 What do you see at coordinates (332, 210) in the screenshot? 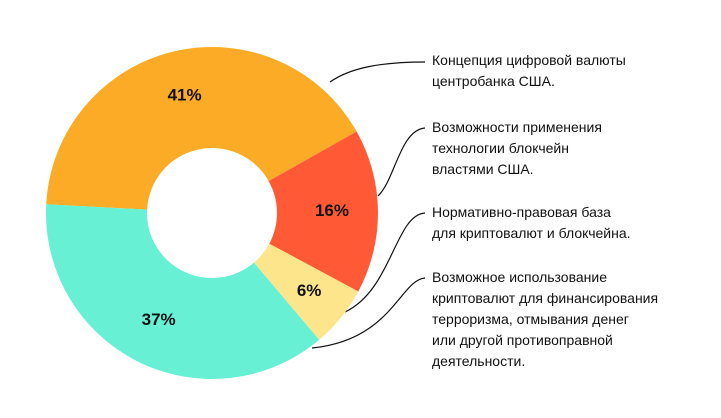
I see `value-label: 16%` at bounding box center [332, 210].